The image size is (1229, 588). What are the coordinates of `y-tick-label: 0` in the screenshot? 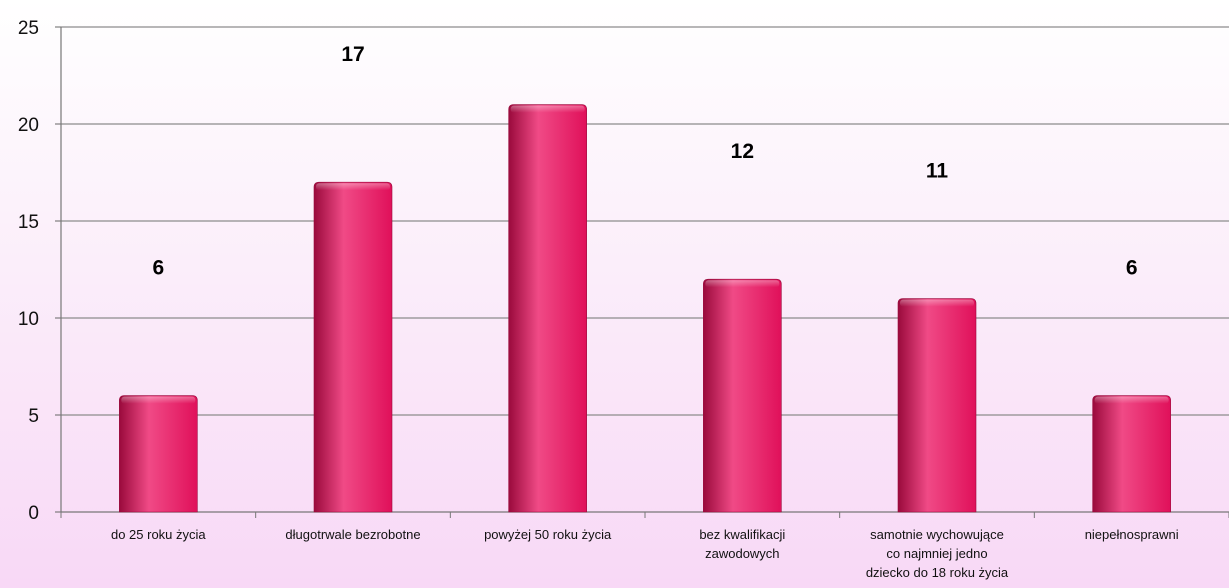 It's located at (33, 513).